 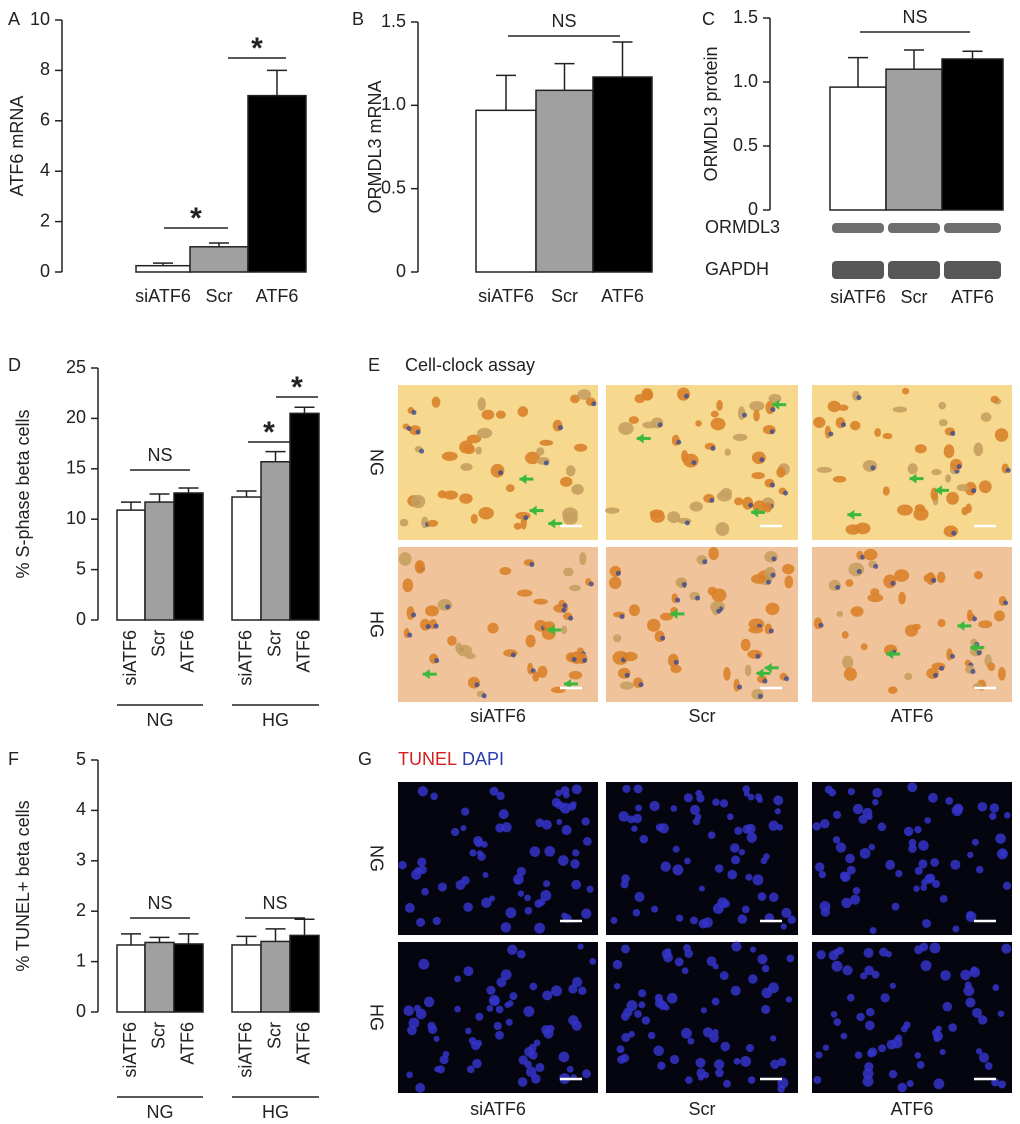 What do you see at coordinates (245, 1050) in the screenshot?
I see `x-tick-label: siATF6` at bounding box center [245, 1050].